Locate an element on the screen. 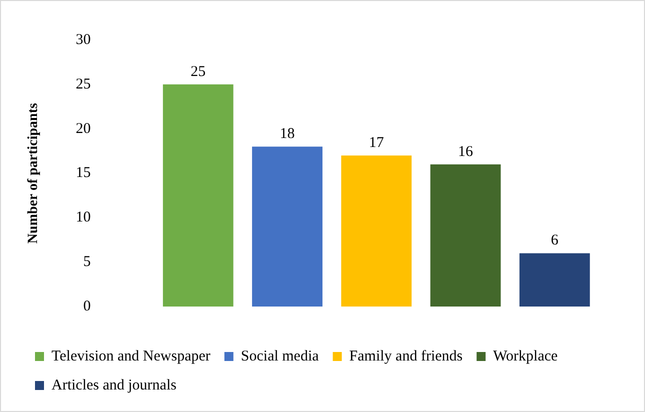  y-tick-label: 20 is located at coordinates (83, 128).